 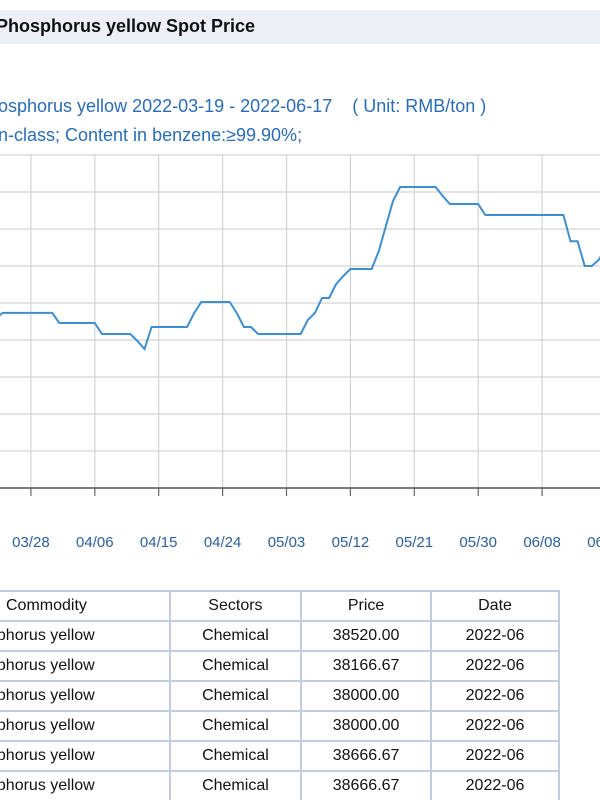 What do you see at coordinates (542, 542) in the screenshot?
I see `x-tick-label: 06/08` at bounding box center [542, 542].